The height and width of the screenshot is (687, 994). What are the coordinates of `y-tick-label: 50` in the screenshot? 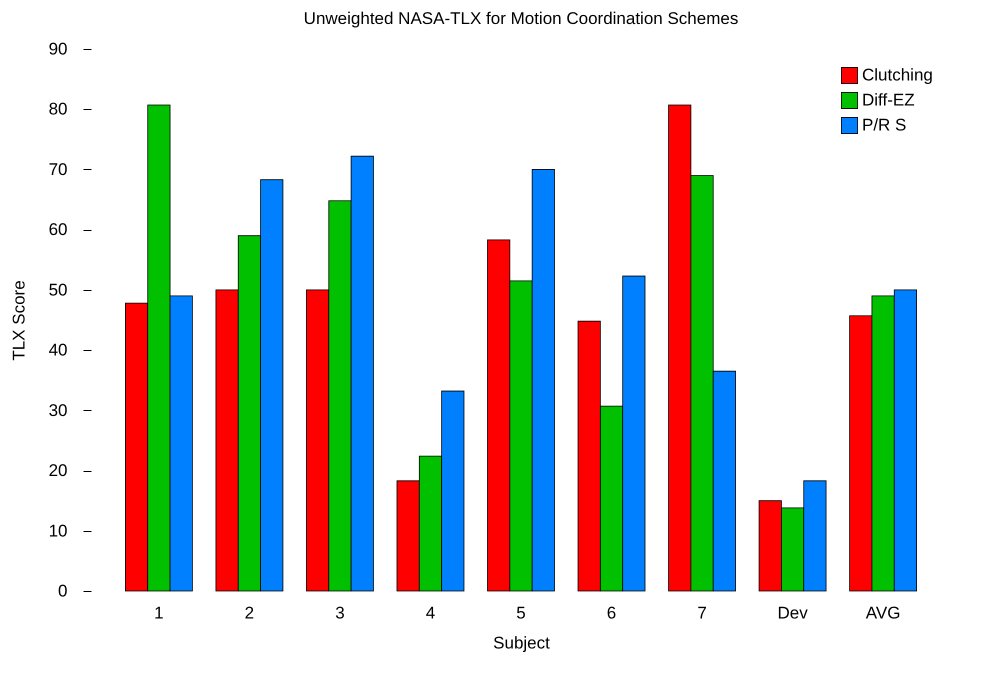 It's located at (58, 290).